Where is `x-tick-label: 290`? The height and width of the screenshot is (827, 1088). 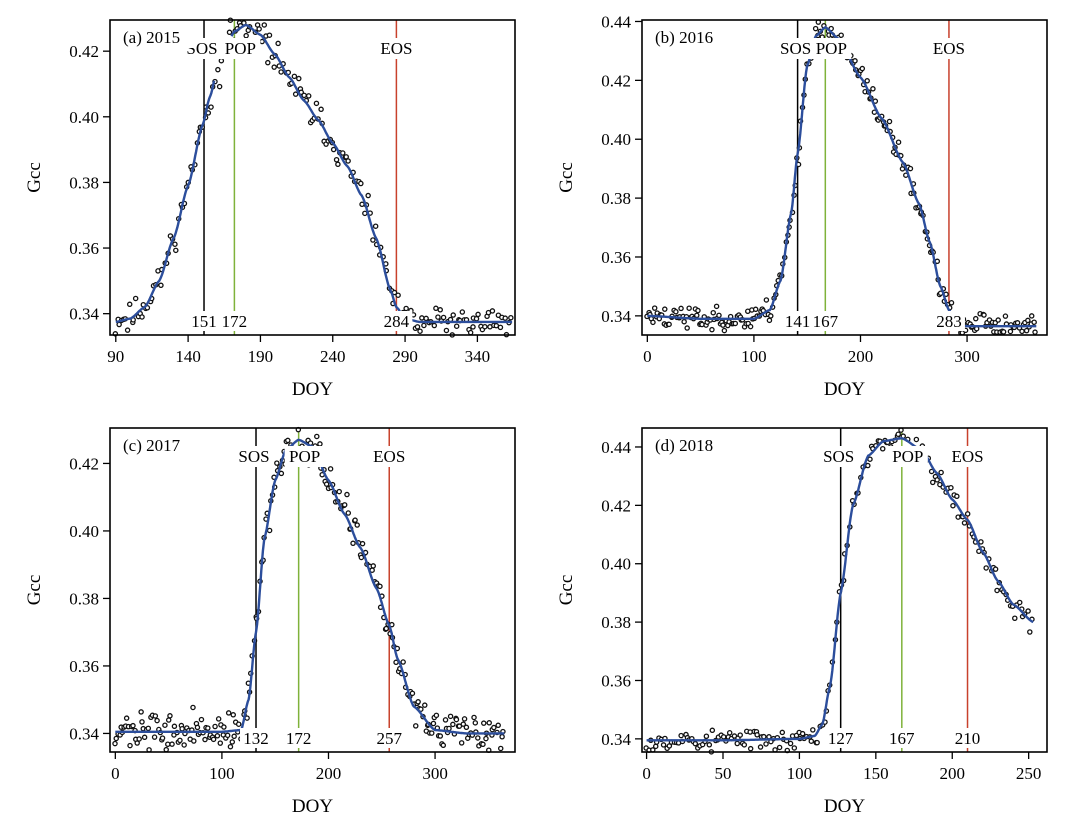
x-tick-label: 290 is located at coordinates (405, 356).